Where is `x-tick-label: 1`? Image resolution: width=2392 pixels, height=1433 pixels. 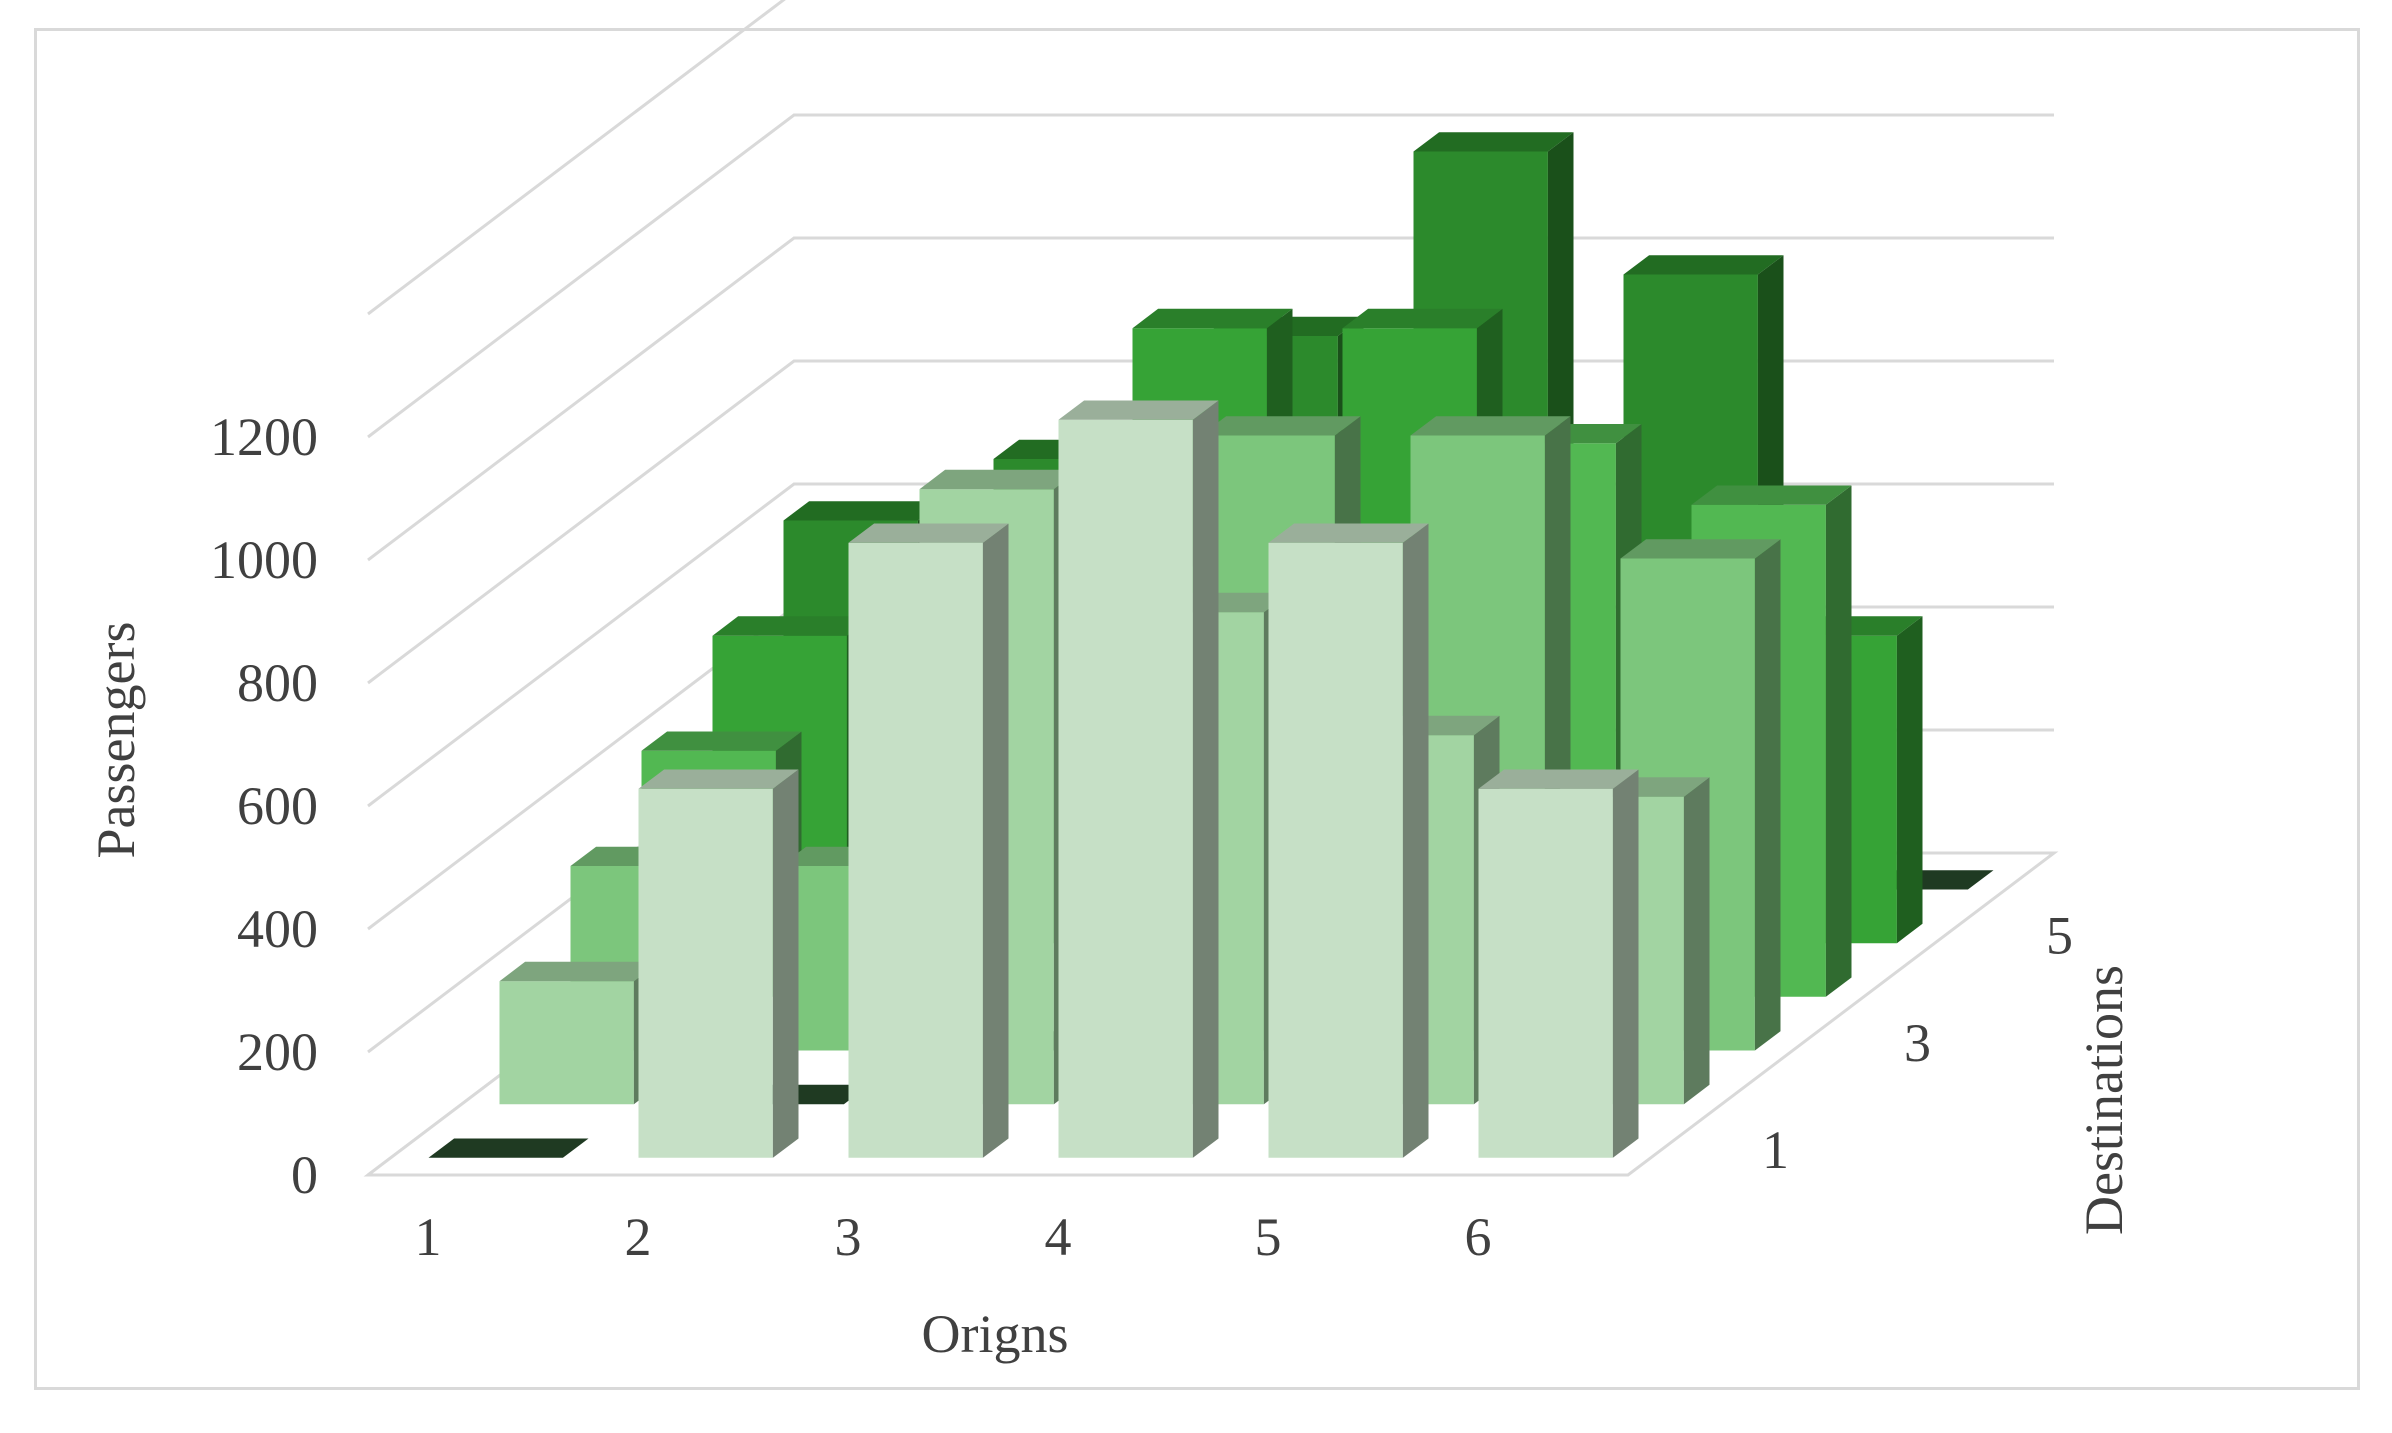
x-tick-label: 1 is located at coordinates (428, 1237).